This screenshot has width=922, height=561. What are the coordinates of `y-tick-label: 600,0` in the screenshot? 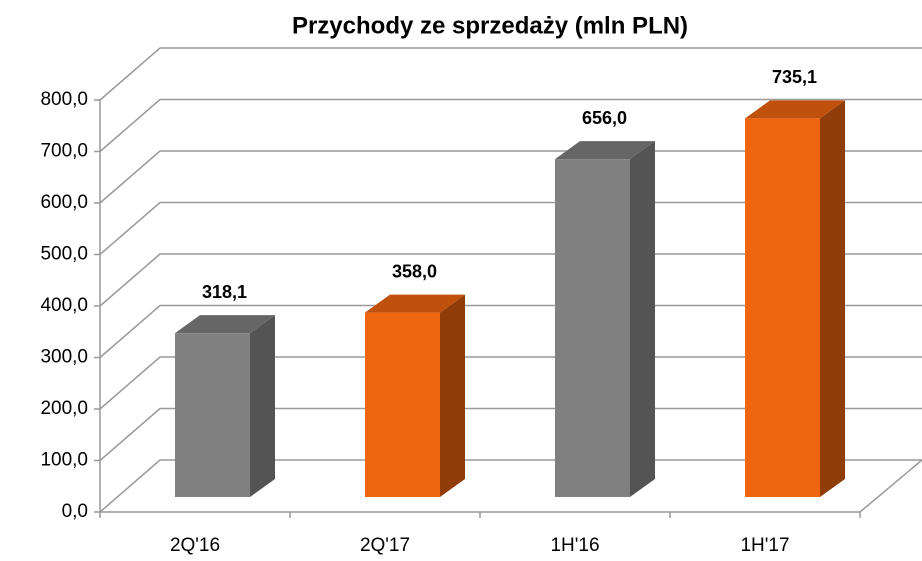 It's located at (64, 202).